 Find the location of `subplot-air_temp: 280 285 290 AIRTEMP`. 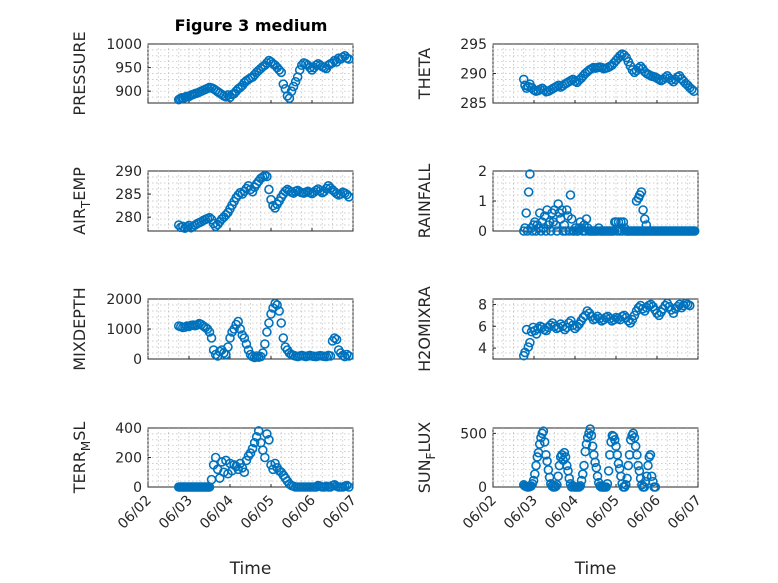

subplot-air_temp: 280 285 290 AIRTEMP is located at coordinates (212, 199).